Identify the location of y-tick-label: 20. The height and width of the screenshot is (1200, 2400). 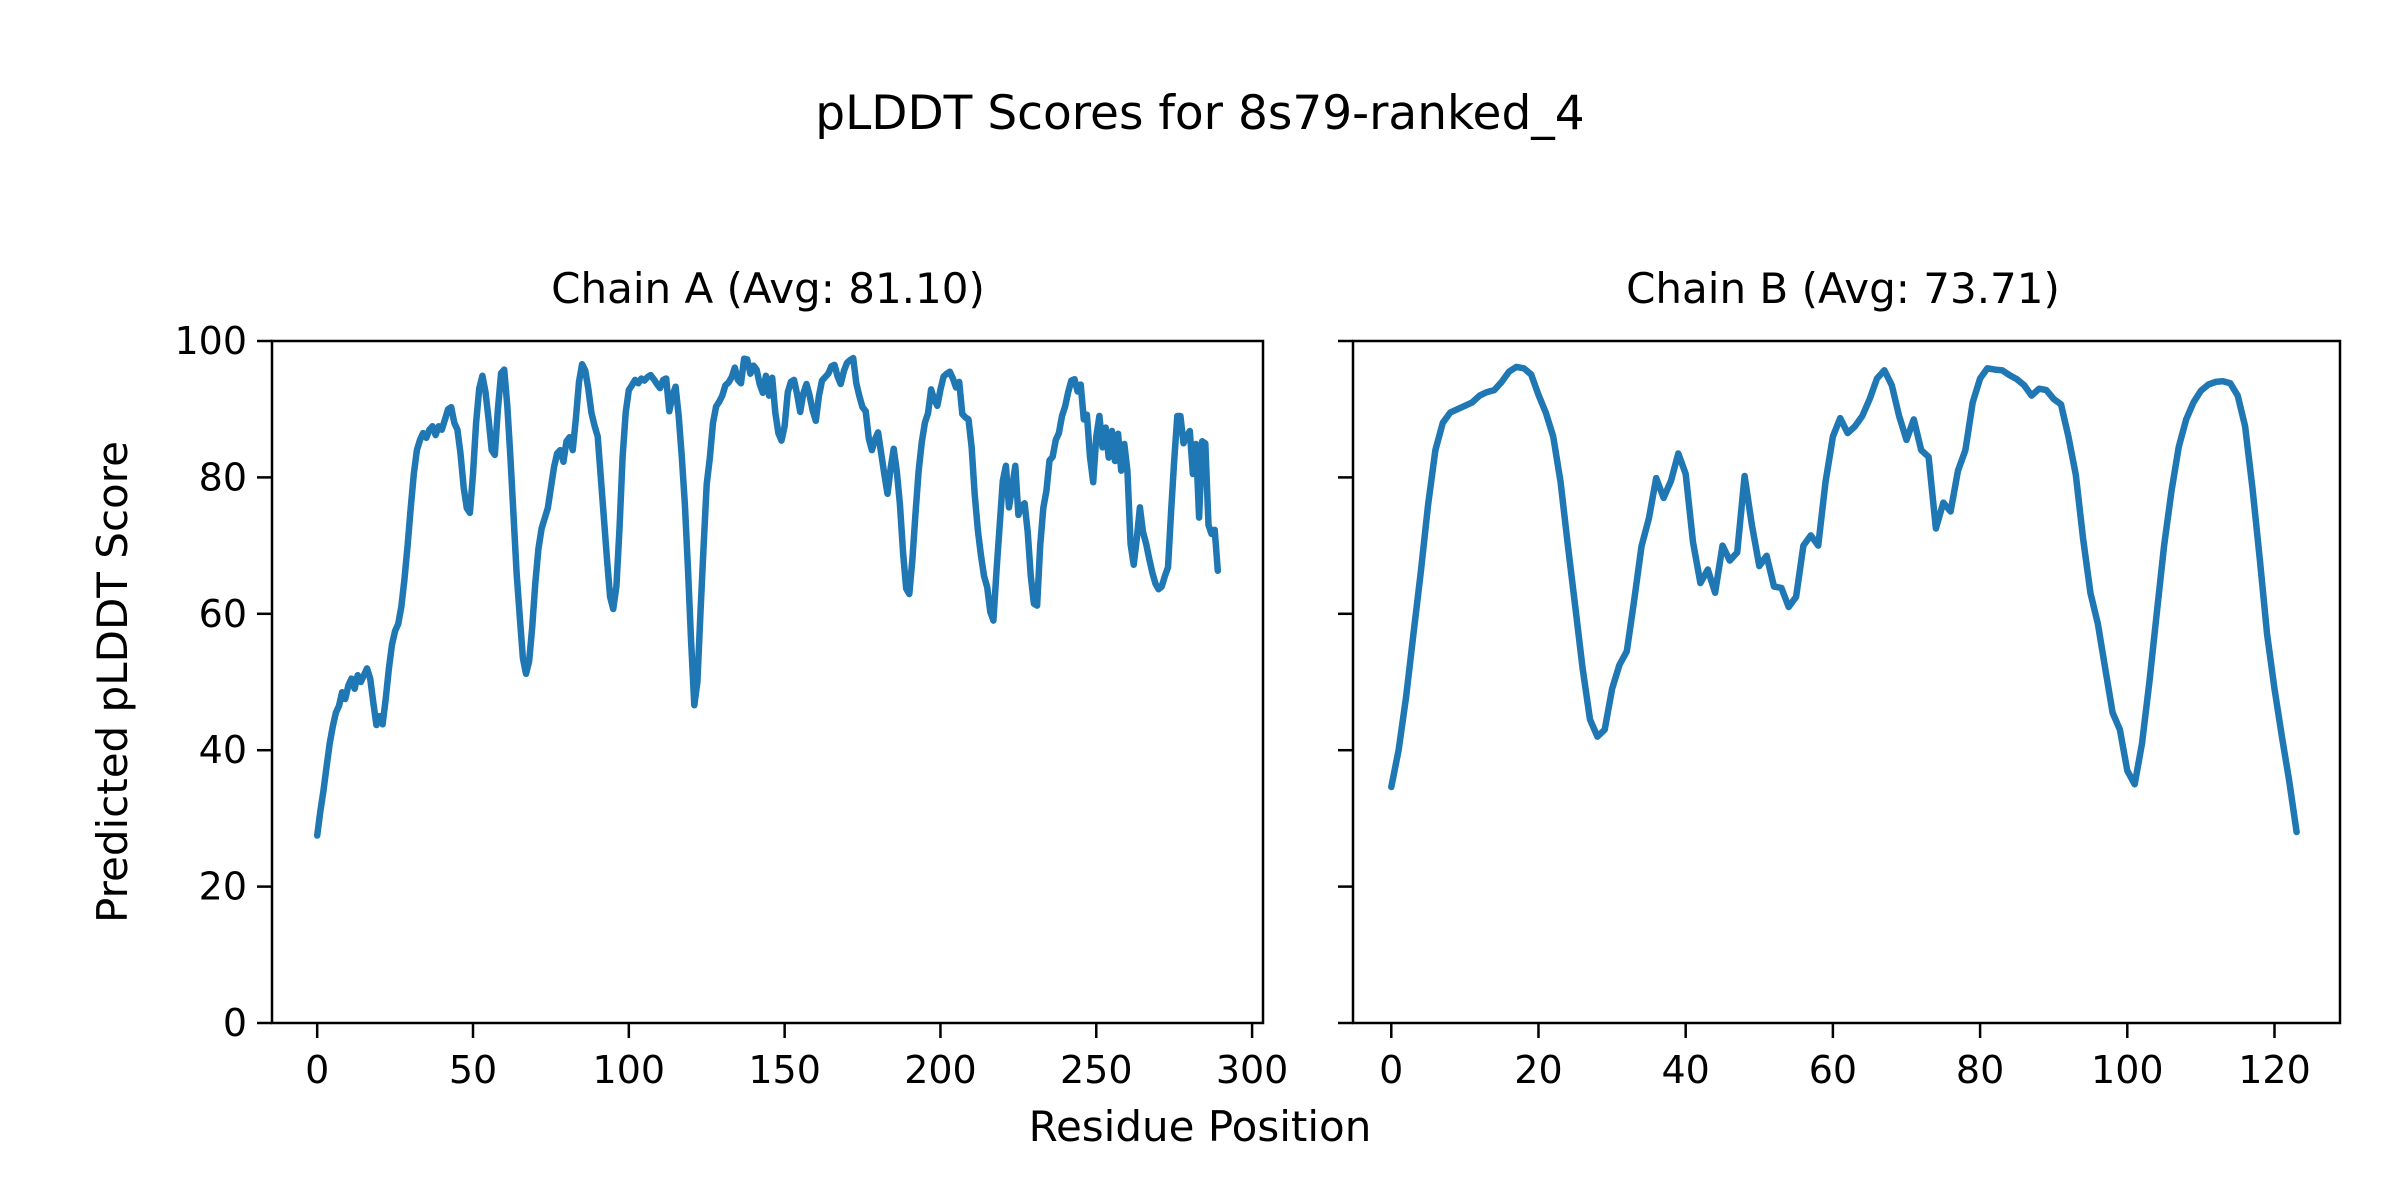
(223, 887).